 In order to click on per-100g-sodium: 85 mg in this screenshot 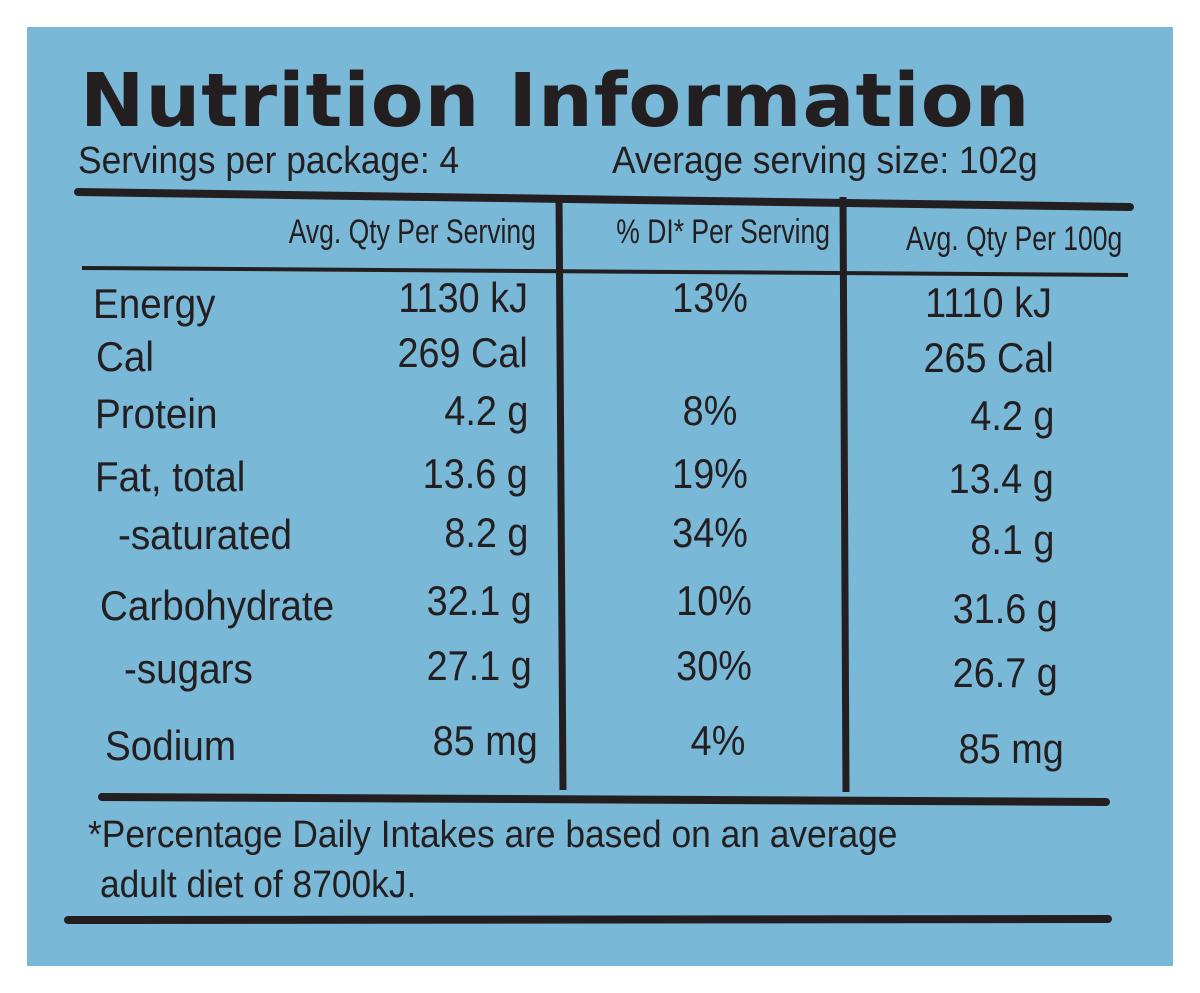, I will do `click(1011, 748)`.